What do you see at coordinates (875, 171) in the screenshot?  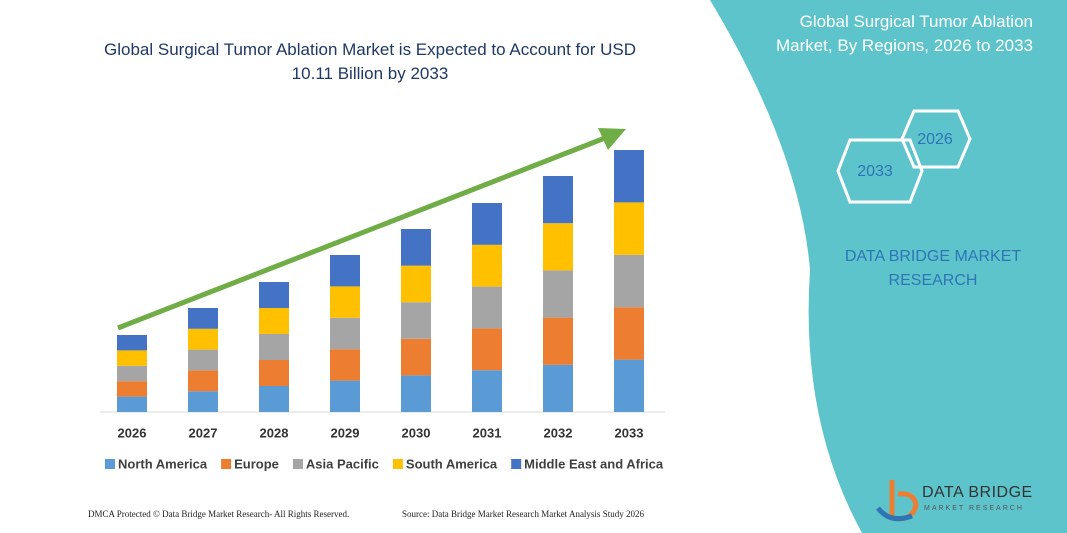 I see `hex-label: 2033` at bounding box center [875, 171].